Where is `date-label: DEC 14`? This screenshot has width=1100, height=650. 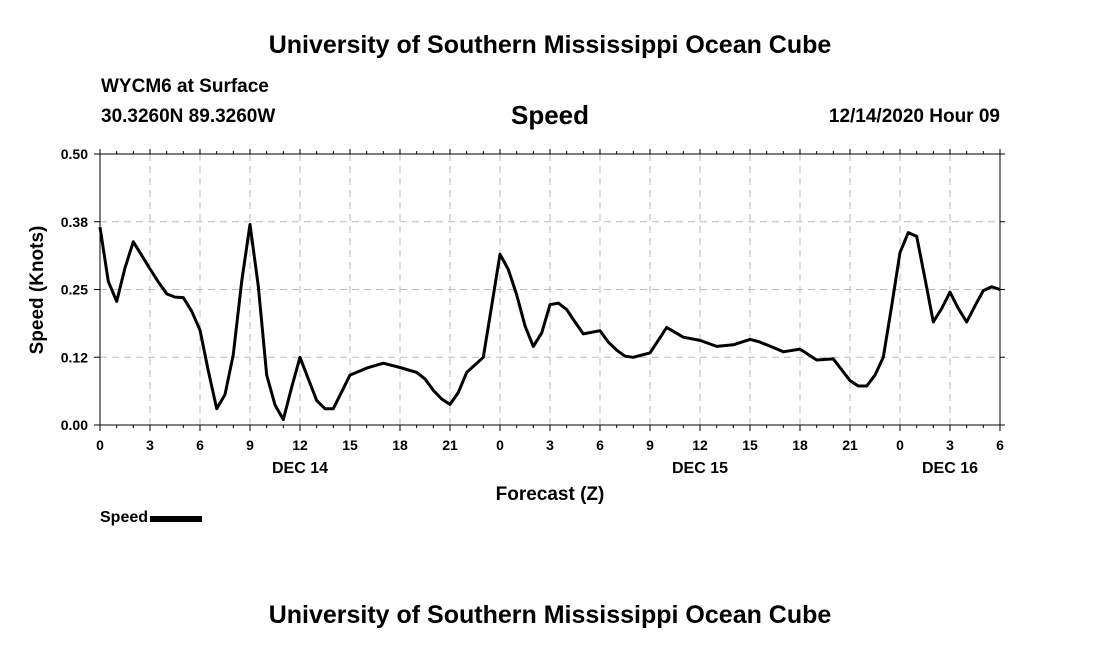
date-label: DEC 14 is located at coordinates (300, 468).